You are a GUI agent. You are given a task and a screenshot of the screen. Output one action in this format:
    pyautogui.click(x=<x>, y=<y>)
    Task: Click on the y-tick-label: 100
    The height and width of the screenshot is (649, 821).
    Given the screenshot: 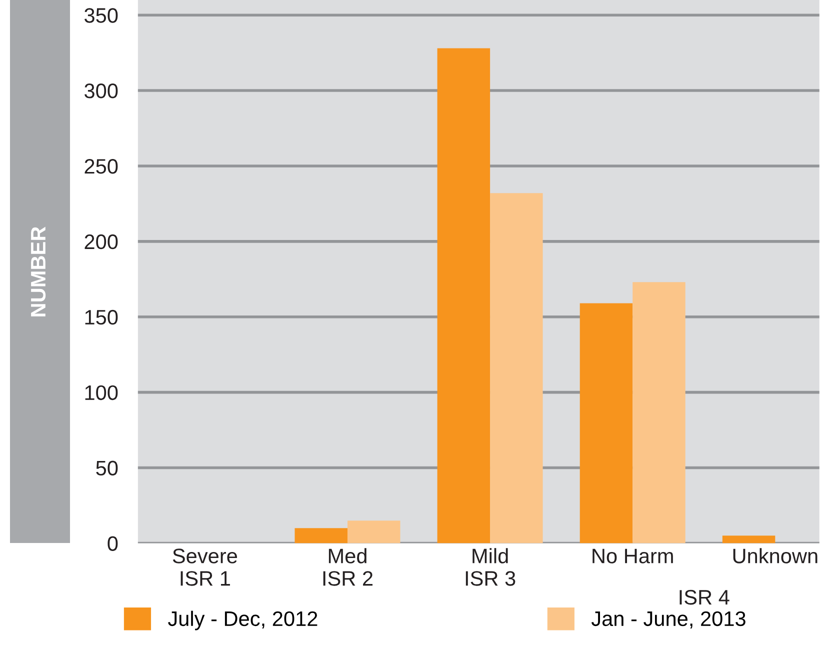 What is the action you would take?
    pyautogui.click(x=101, y=392)
    